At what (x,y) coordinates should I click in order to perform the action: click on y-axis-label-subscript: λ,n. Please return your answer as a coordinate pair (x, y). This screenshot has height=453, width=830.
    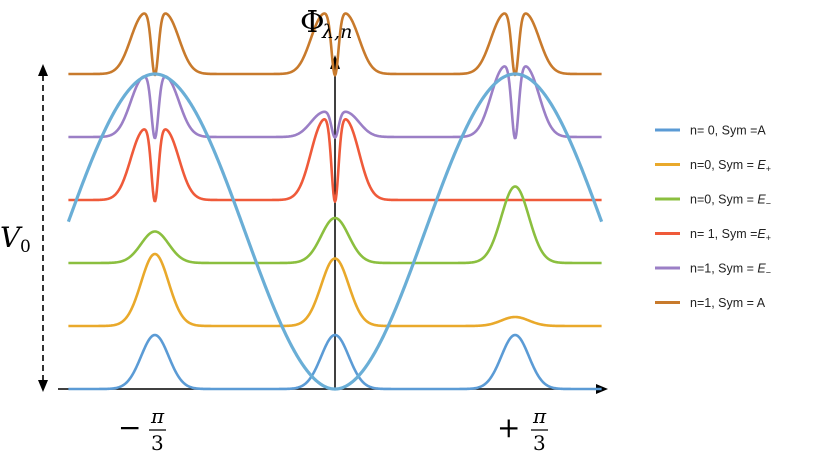
    Looking at the image, I should click on (336, 32).